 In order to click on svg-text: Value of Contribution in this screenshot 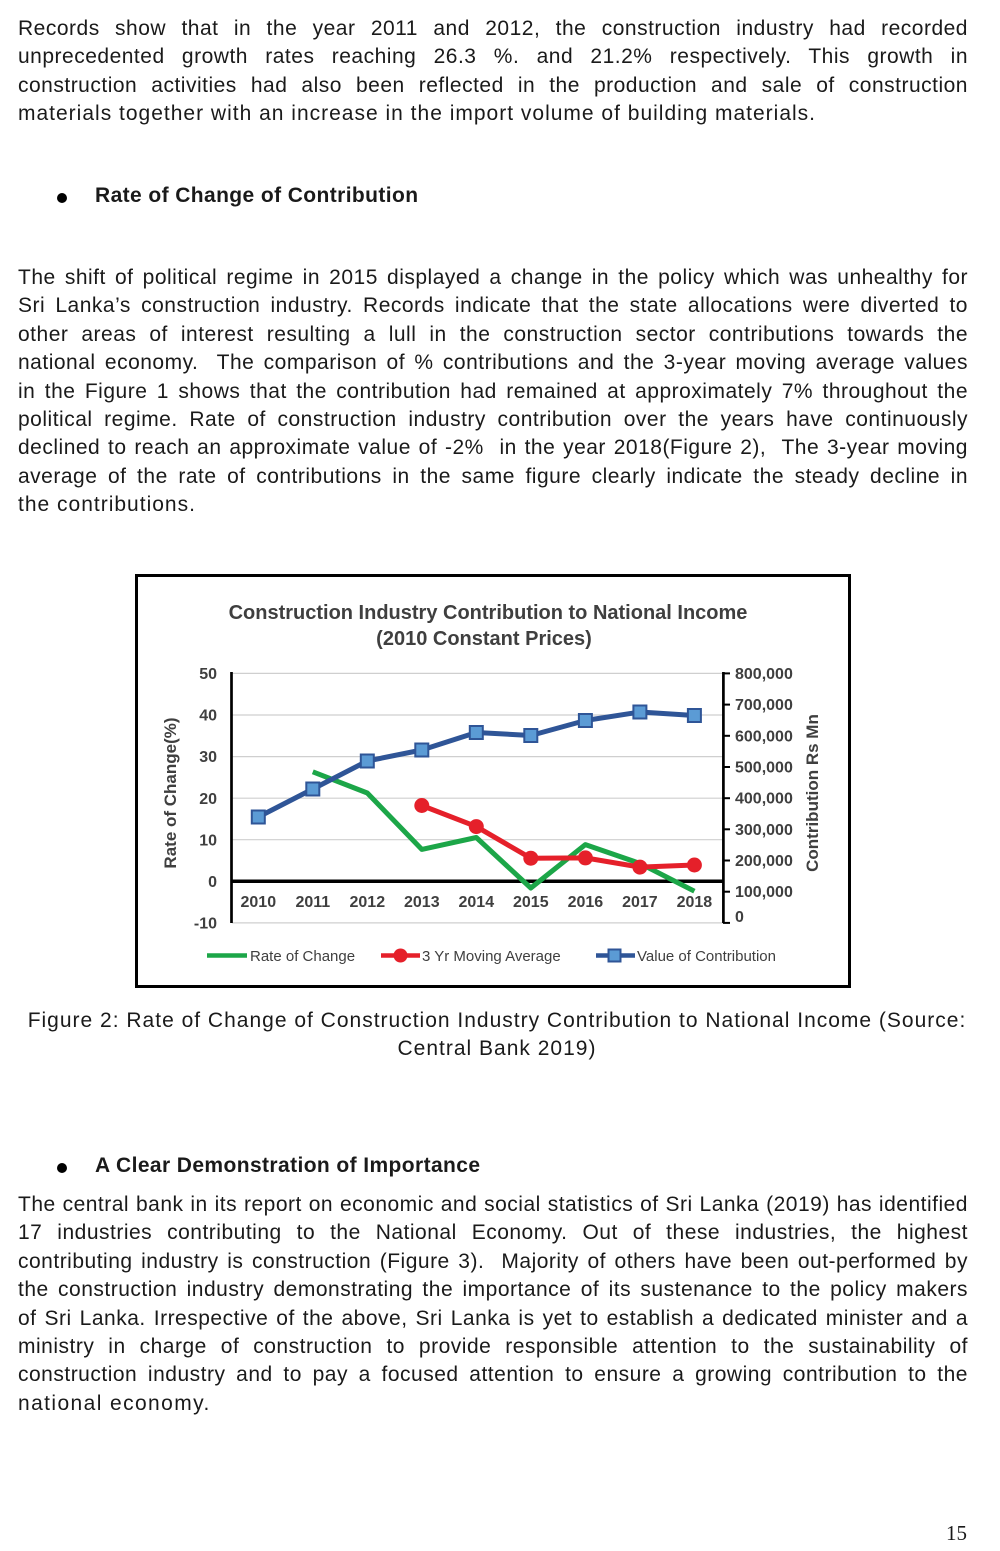, I will do `click(706, 956)`.